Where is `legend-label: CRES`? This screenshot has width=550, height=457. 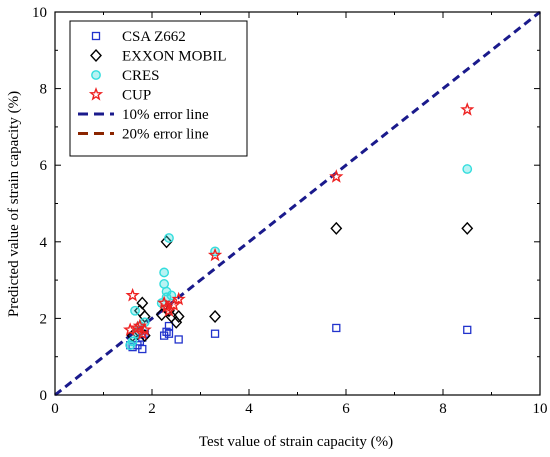 legend-label: CRES is located at coordinates (141, 76).